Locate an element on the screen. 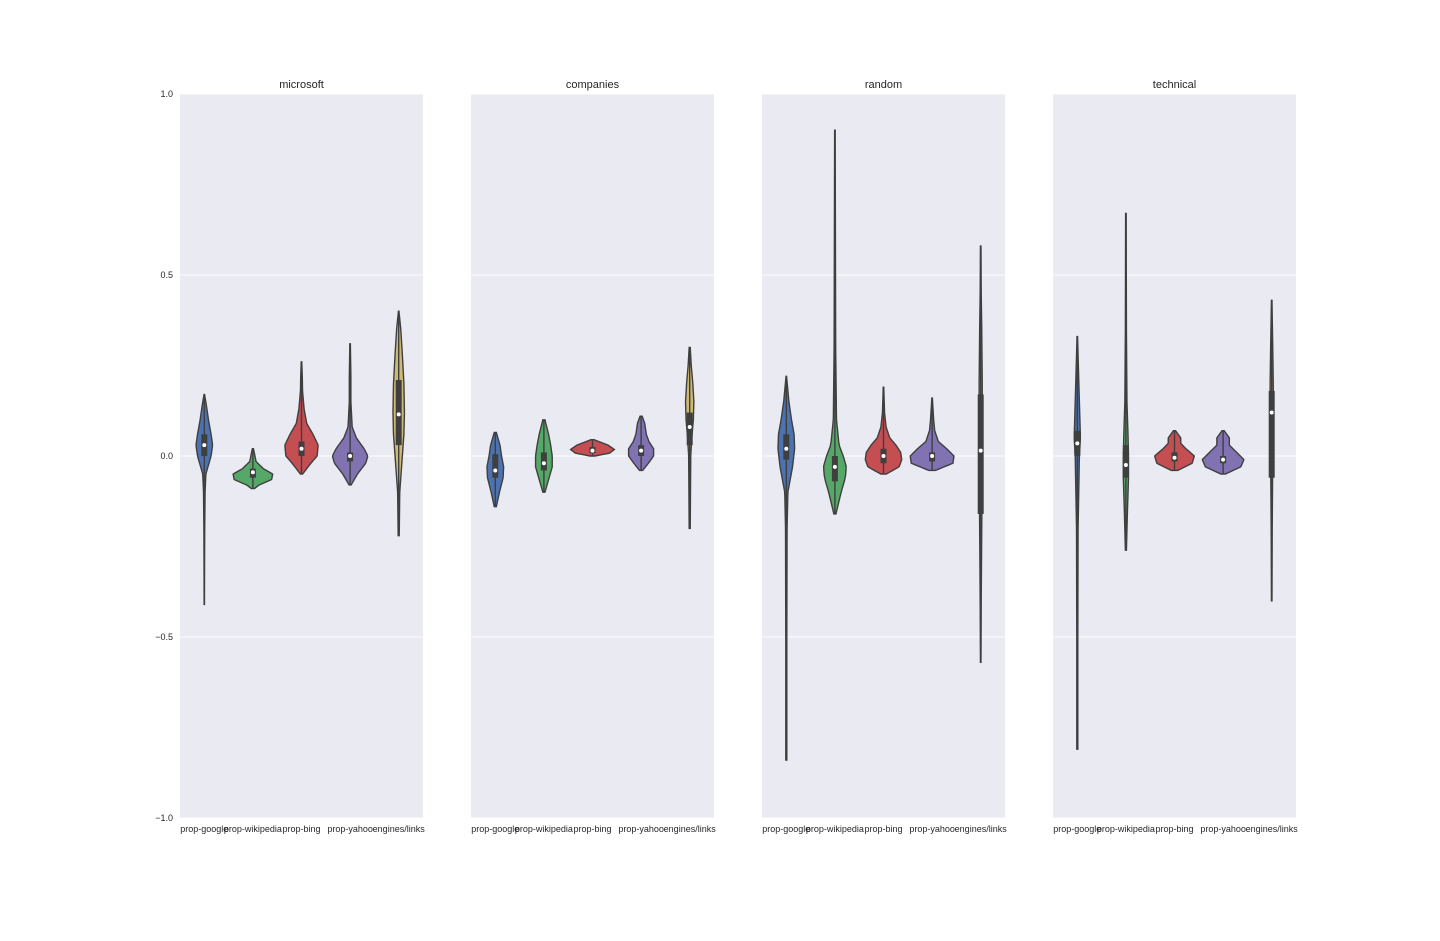 Image resolution: width=1440 pixels, height=941 pixels. panel-title: microsoft is located at coordinates (301, 85).